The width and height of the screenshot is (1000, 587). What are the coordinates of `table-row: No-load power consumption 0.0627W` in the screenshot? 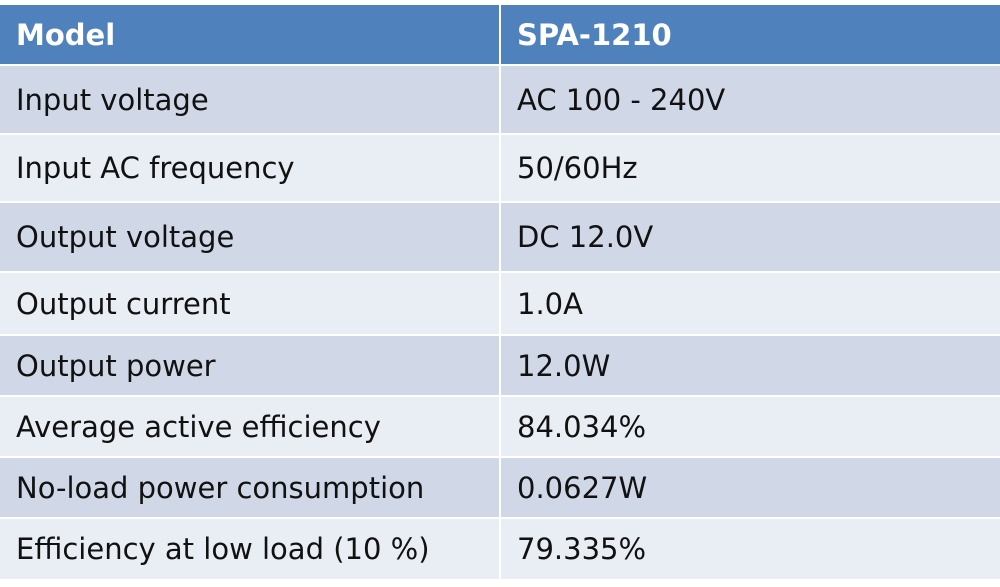 It's located at (500, 487).